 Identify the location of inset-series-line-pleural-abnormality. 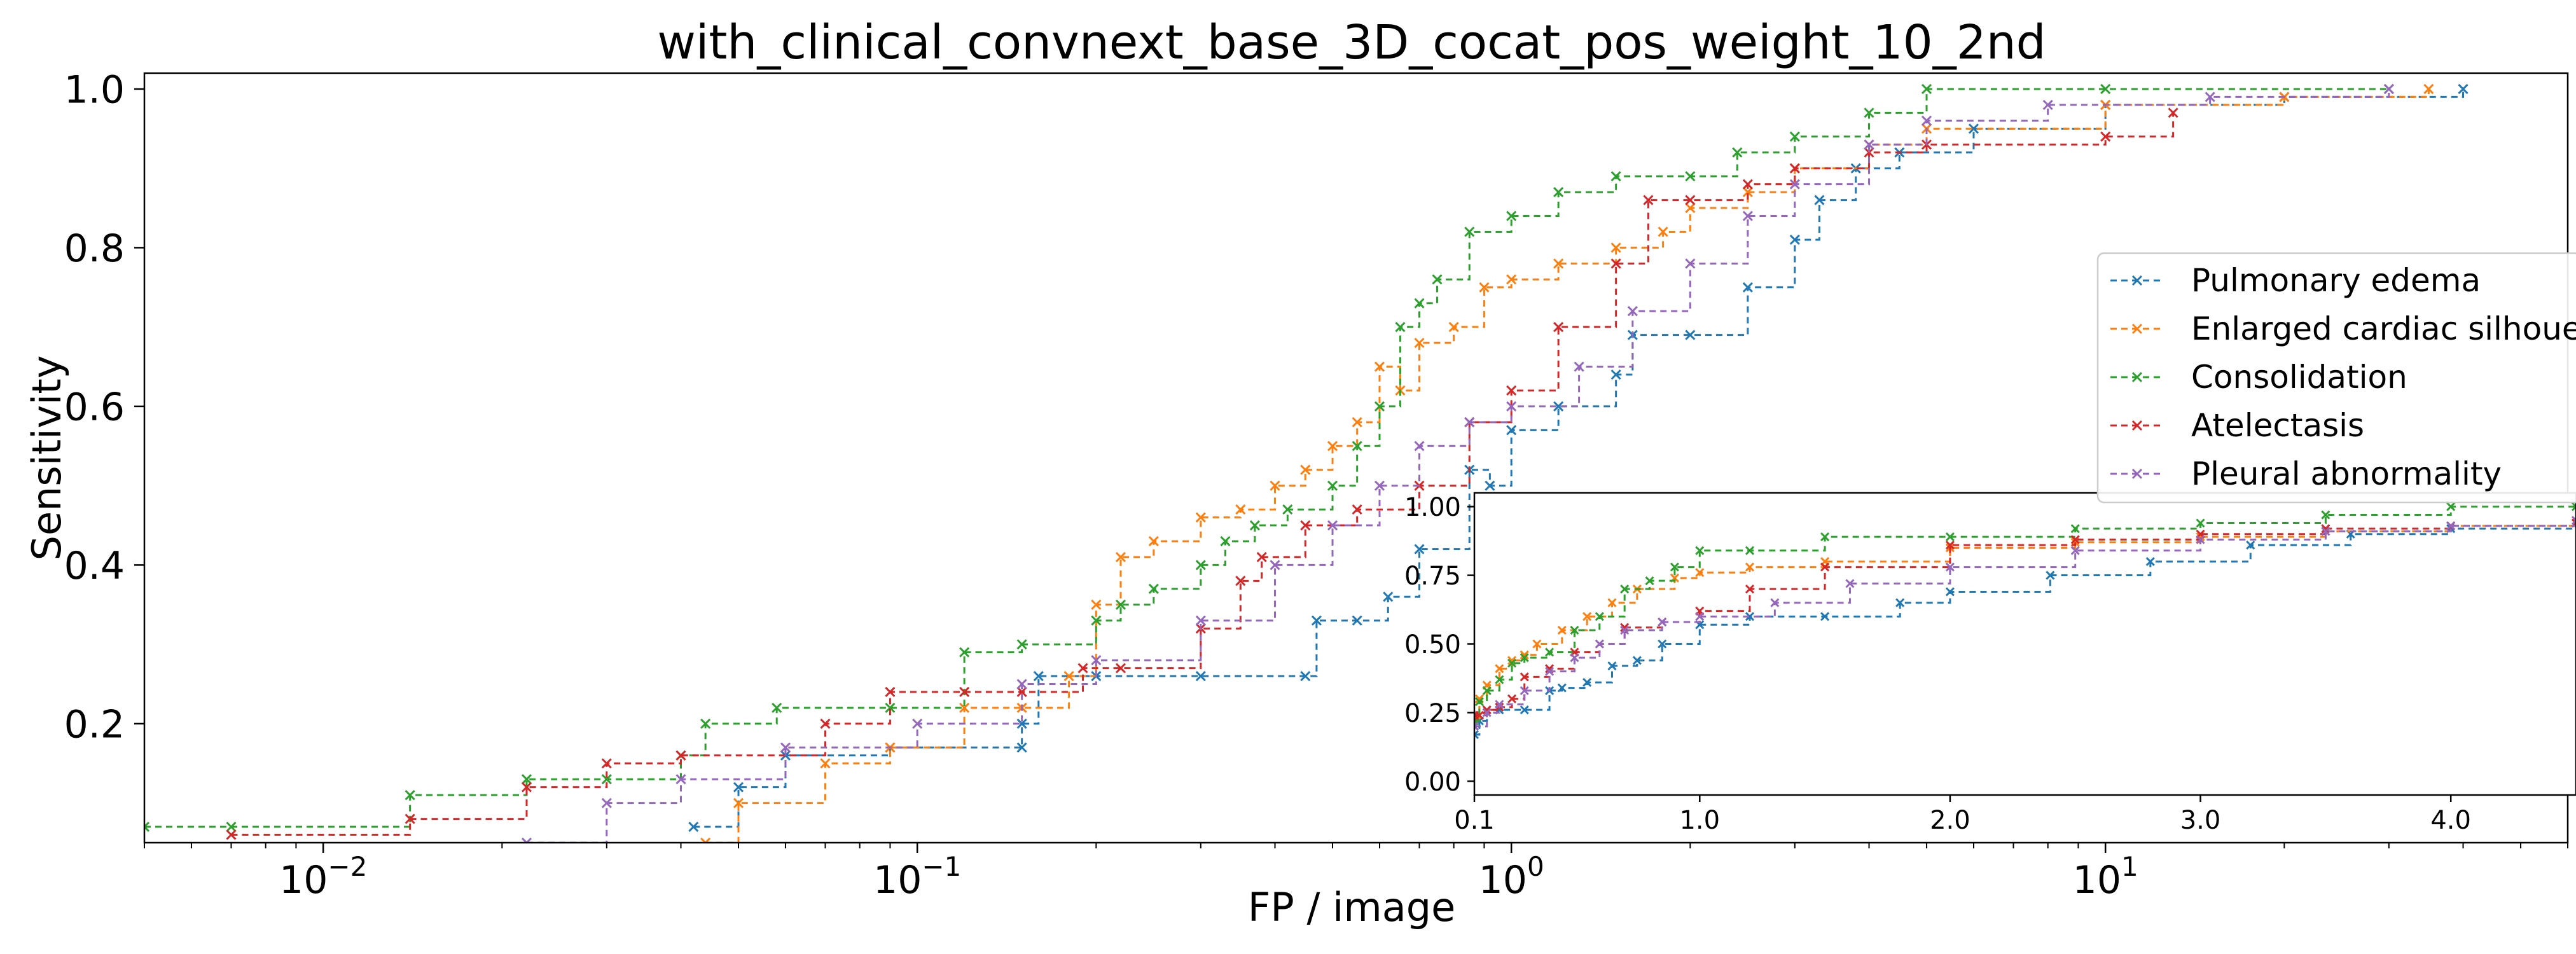
(2025, 624).